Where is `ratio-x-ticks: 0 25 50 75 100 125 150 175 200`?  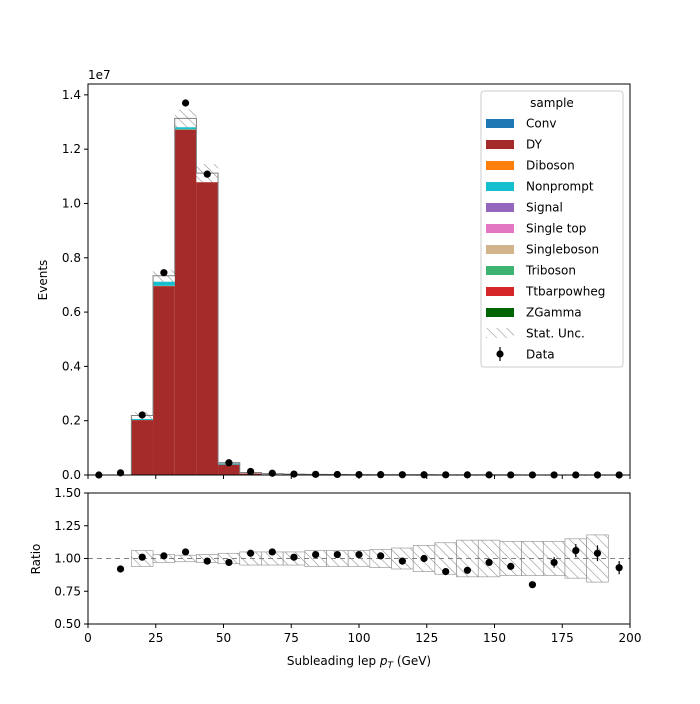 ratio-x-ticks: 0 25 50 75 100 125 150 175 200 is located at coordinates (362, 634).